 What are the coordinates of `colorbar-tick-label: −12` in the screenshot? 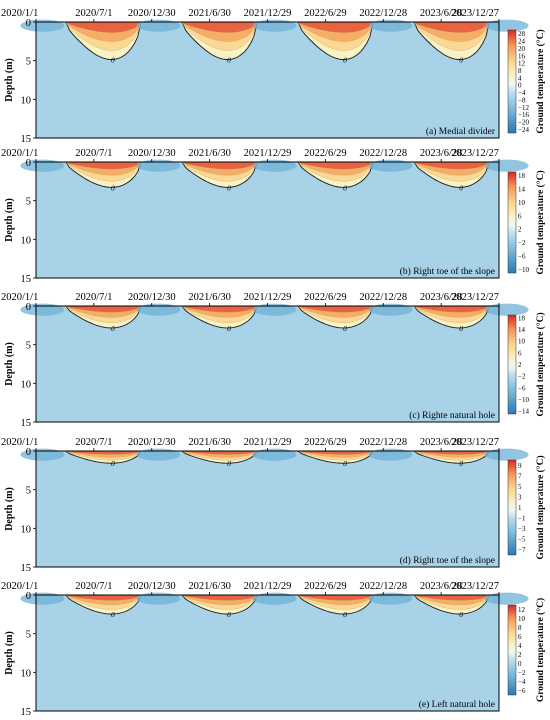 It's located at (523, 108).